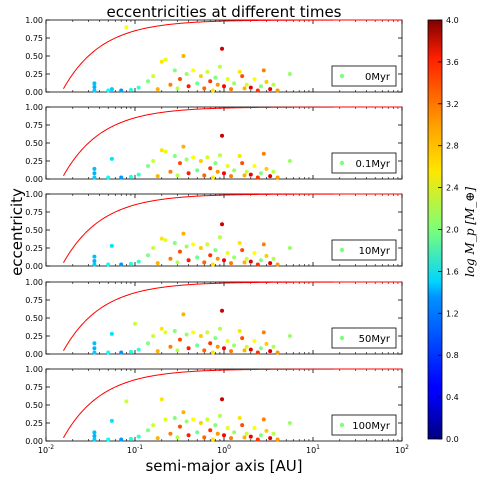  Describe the element at coordinates (34, 300) in the screenshot. I see `y-tick-label: 0.75` at that location.